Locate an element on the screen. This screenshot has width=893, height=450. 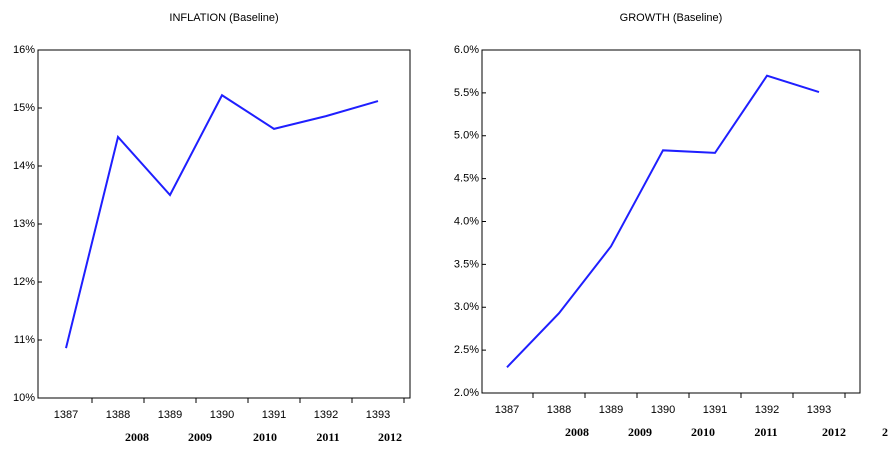
y-tick-label: 10% is located at coordinates (24, 398).